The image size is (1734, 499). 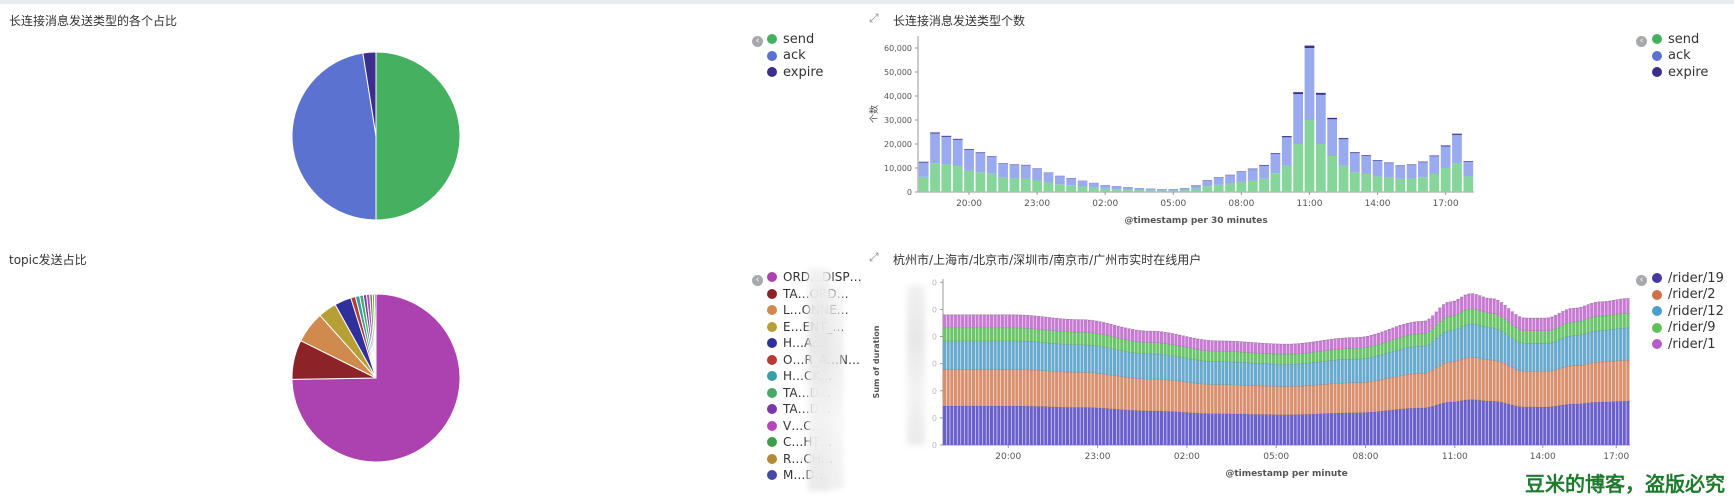 I want to click on expand-icon: ⤢, so click(x=874, y=18).